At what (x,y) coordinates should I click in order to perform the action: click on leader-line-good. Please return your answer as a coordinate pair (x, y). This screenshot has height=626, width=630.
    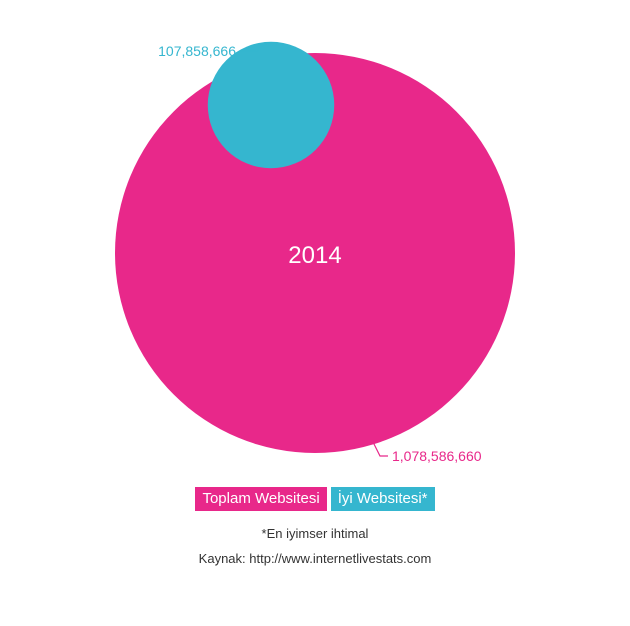
    Looking at the image, I should click on (251, 48).